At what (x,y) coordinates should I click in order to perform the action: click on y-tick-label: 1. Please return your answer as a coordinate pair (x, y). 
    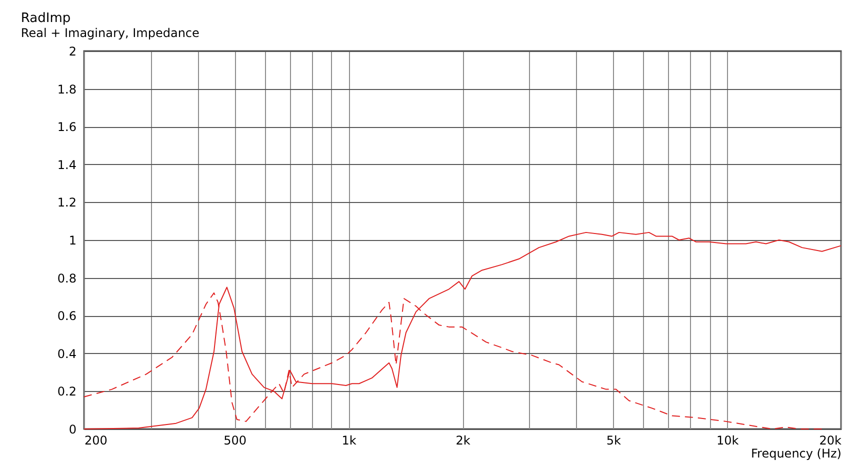
    Looking at the image, I should click on (72, 241).